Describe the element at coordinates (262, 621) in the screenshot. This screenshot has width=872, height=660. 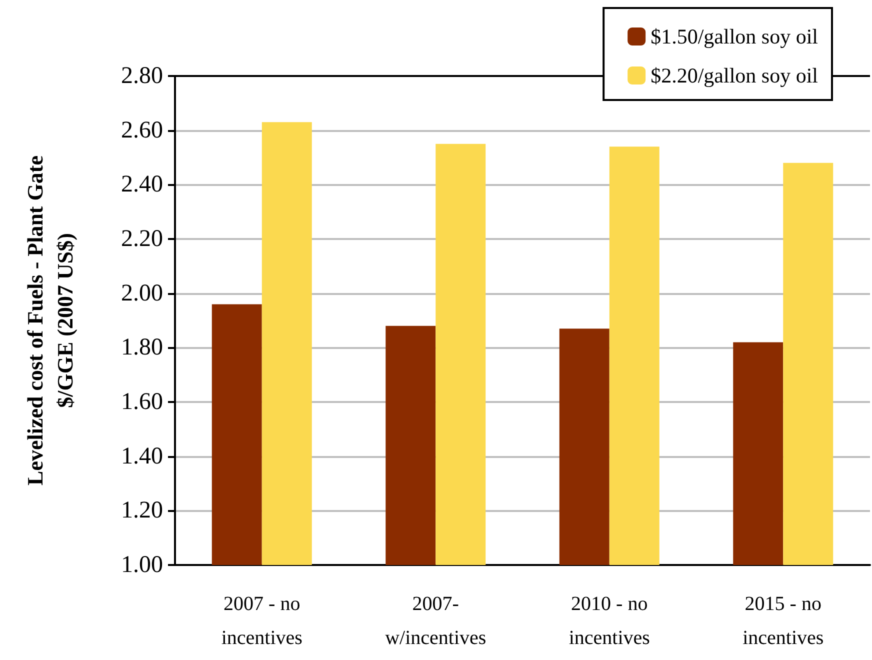
I see `x-tick-label: 2007 - no incentives` at that location.